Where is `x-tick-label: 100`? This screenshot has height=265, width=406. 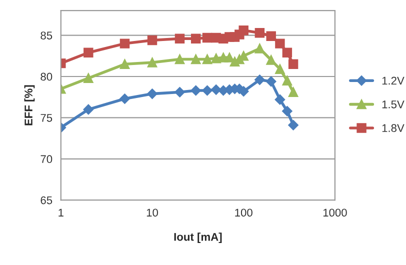
x-tick-label: 100 is located at coordinates (243, 212).